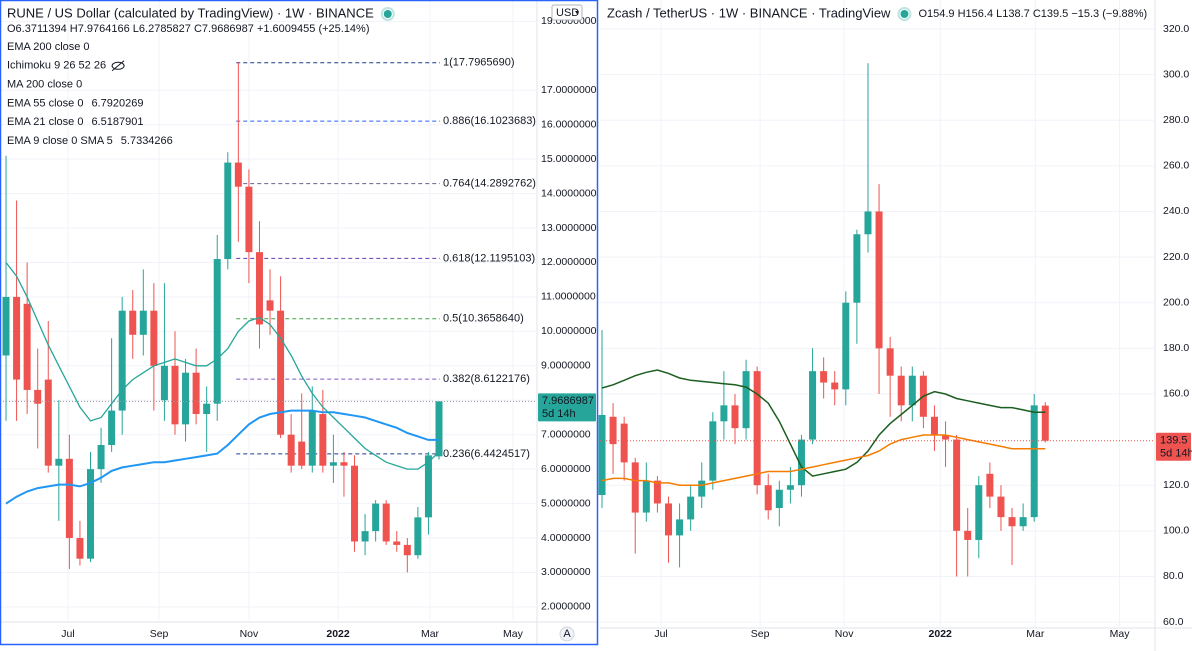 The width and height of the screenshot is (1192, 651). Describe the element at coordinates (479, 63) in the screenshot. I see `fib-label: 1(17.7965690)` at that location.